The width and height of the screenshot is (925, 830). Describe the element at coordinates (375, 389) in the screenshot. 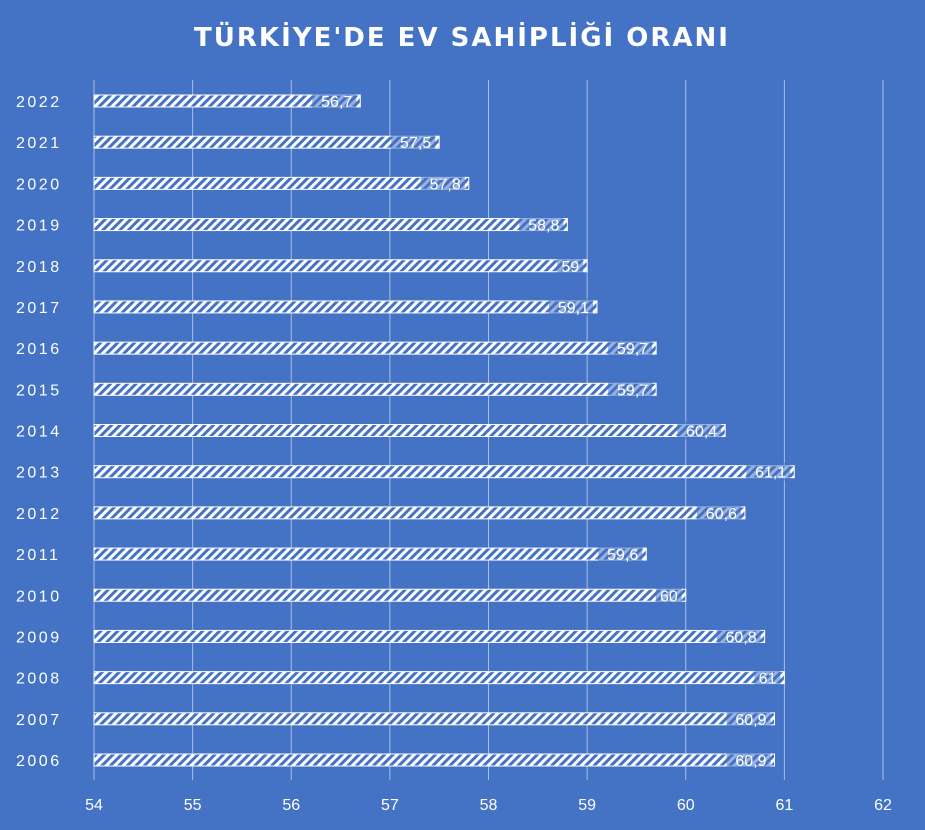

I see `bar-2015` at that location.